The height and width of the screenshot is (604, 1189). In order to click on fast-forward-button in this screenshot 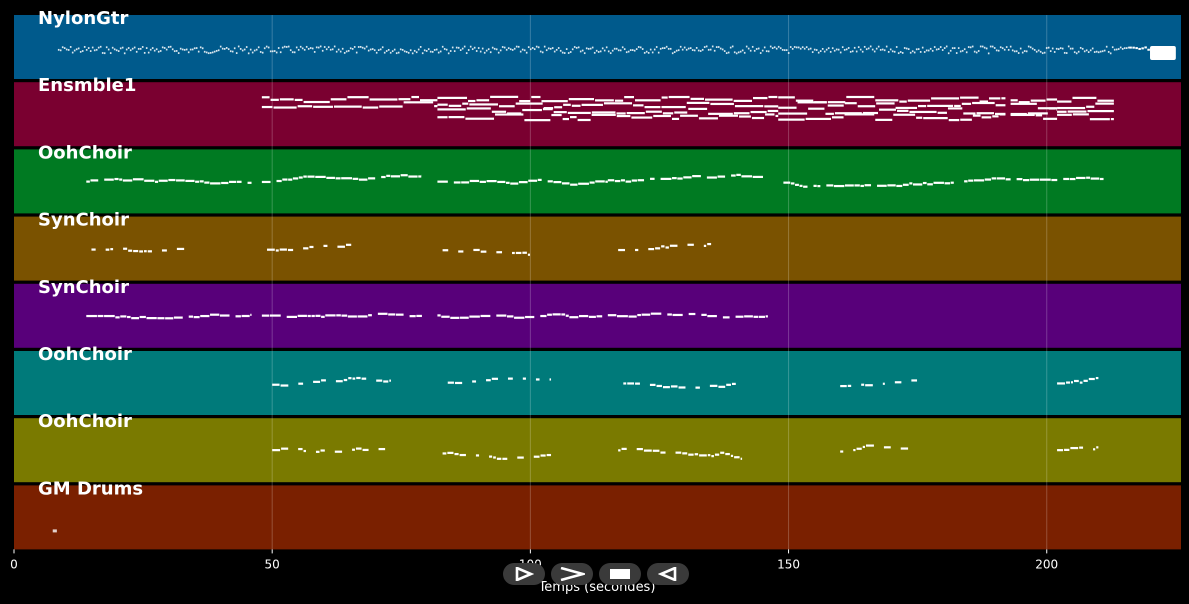, I will do `click(572, 574)`.